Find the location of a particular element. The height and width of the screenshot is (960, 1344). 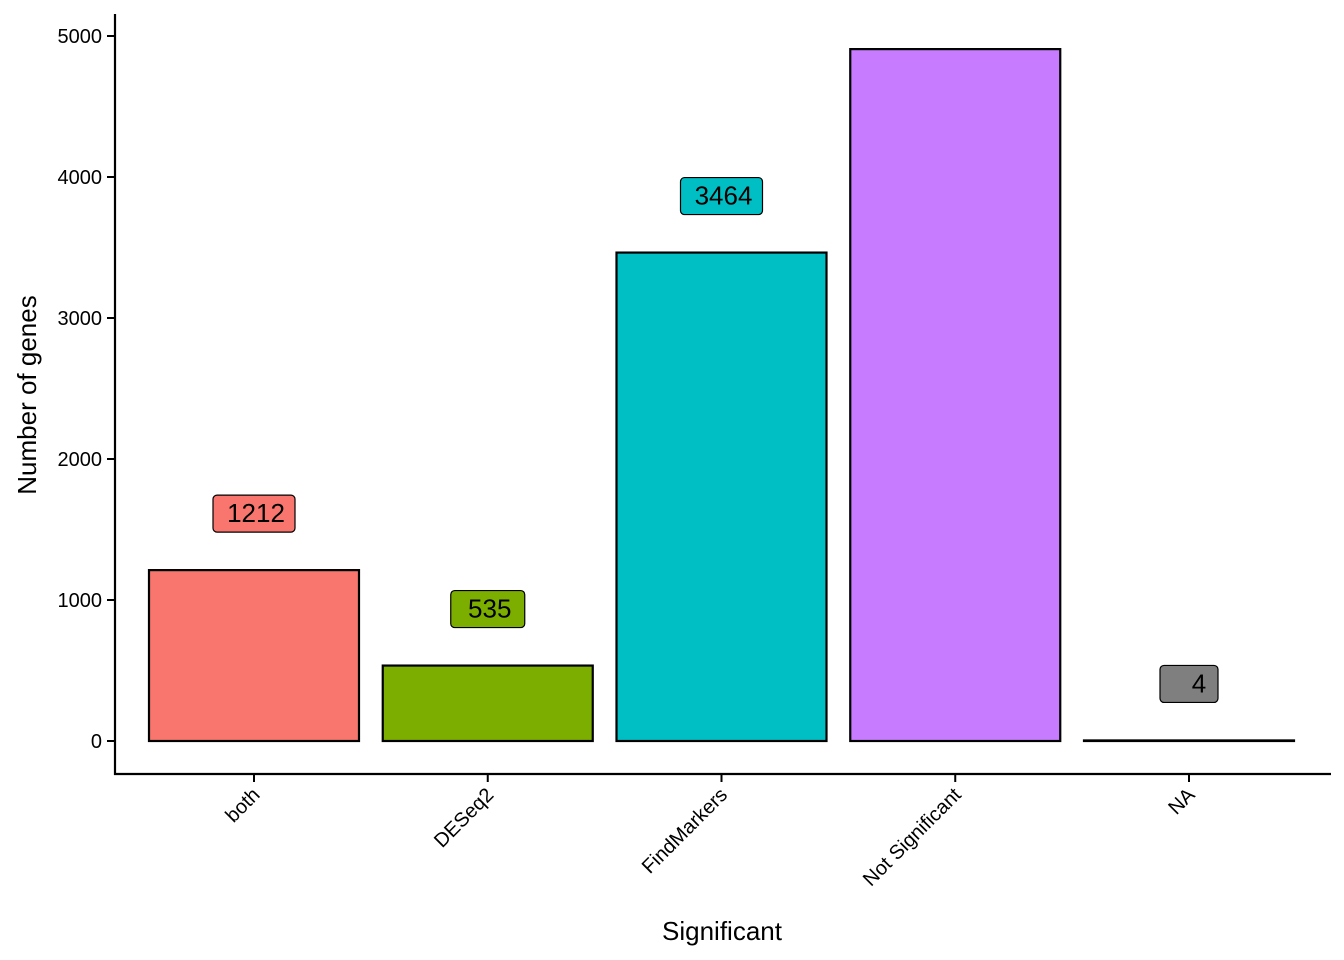

y-tick-label: 3000 is located at coordinates (80, 319).